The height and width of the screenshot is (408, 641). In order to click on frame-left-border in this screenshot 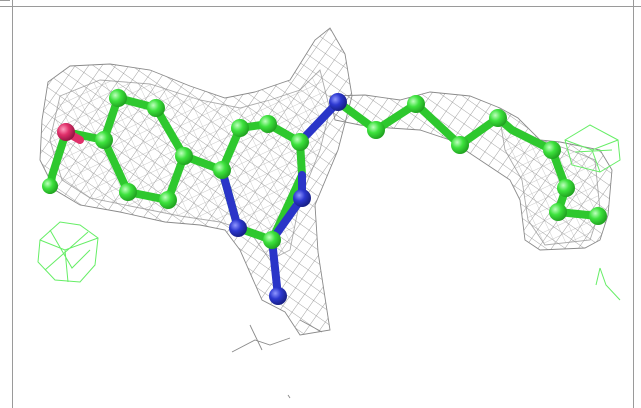, I will do `click(12, 204)`.